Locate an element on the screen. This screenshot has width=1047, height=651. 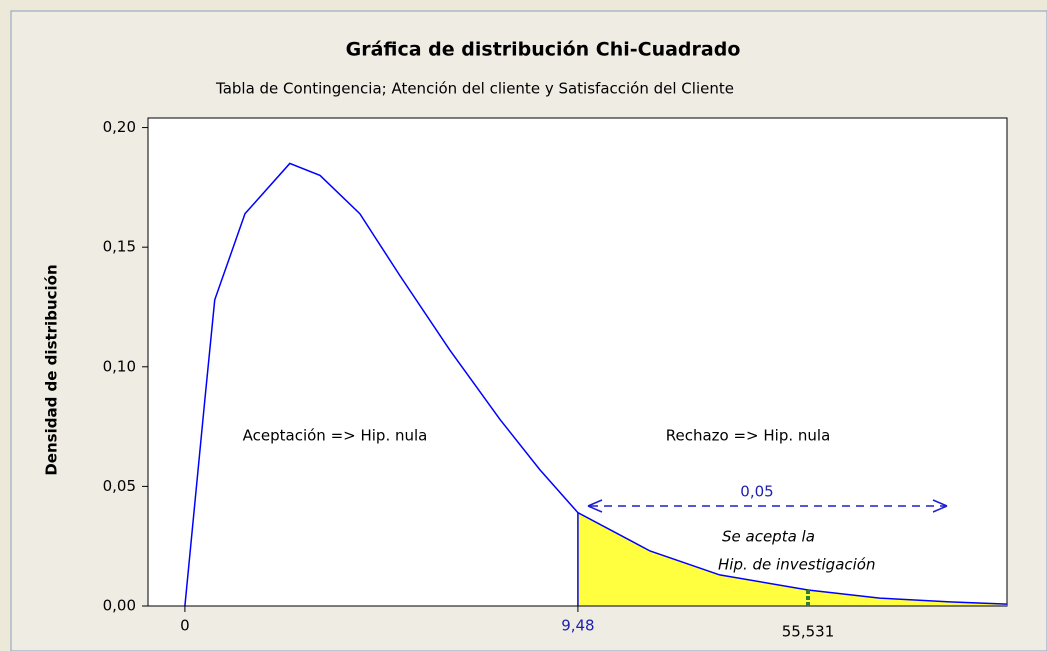
rejection-area is located at coordinates (792, 559).